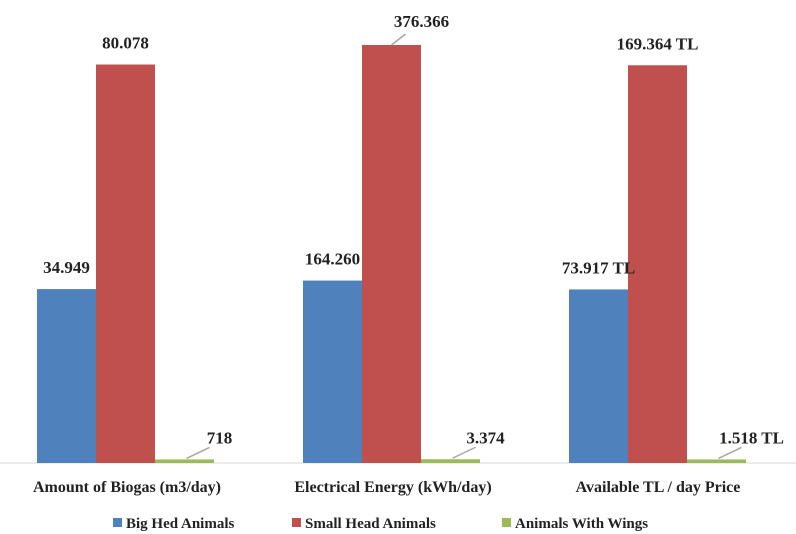  I want to click on legend-label-1: Big Hed Animals, so click(180, 524).